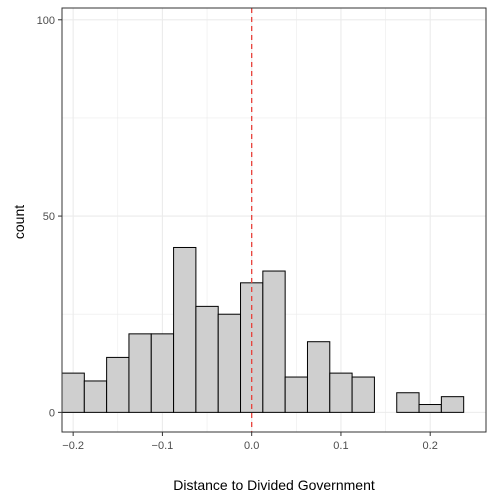 This screenshot has width=491, height=496. Describe the element at coordinates (46, 21) in the screenshot. I see `y-tick-label: 100` at that location.